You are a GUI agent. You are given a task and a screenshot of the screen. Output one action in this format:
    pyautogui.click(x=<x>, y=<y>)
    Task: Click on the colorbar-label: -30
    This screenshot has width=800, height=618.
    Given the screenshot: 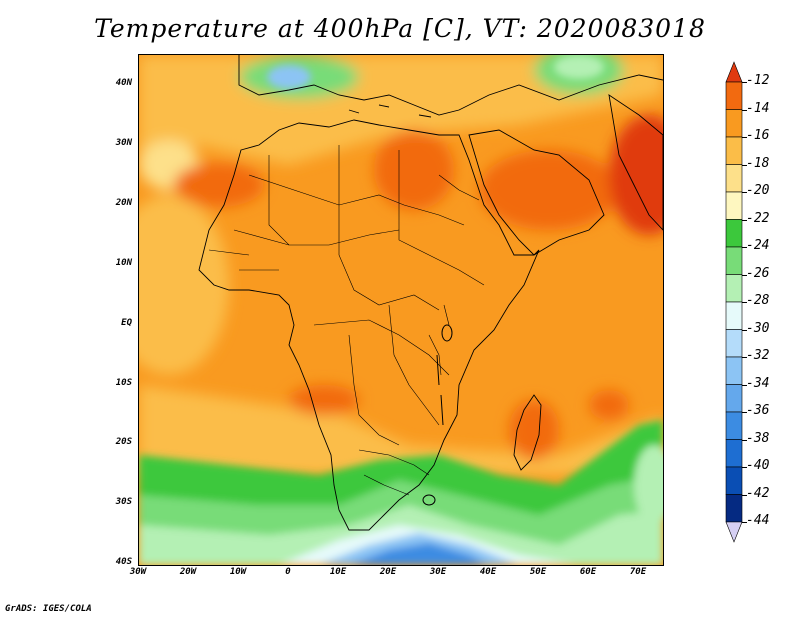 What is the action you would take?
    pyautogui.click(x=758, y=328)
    